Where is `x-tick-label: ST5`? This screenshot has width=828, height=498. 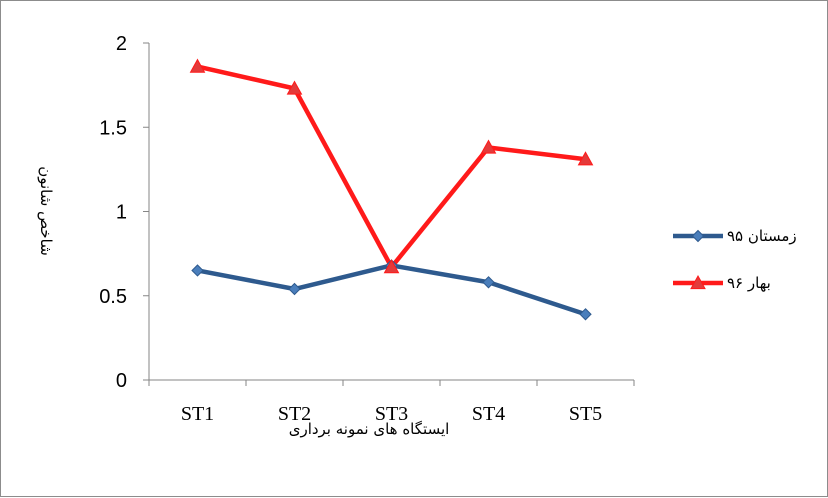 x-tick-label: ST5 is located at coordinates (585, 414).